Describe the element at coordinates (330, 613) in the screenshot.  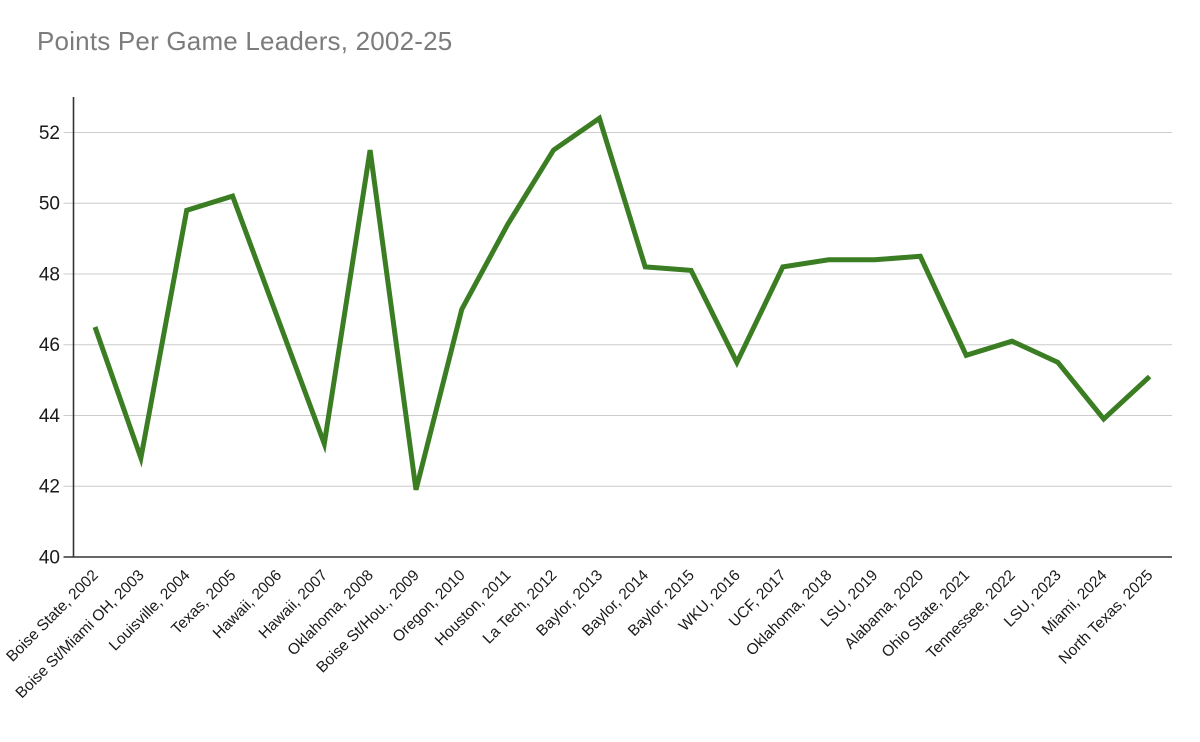
I see `x-tick-label: Oklahoma, 2008` at that location.